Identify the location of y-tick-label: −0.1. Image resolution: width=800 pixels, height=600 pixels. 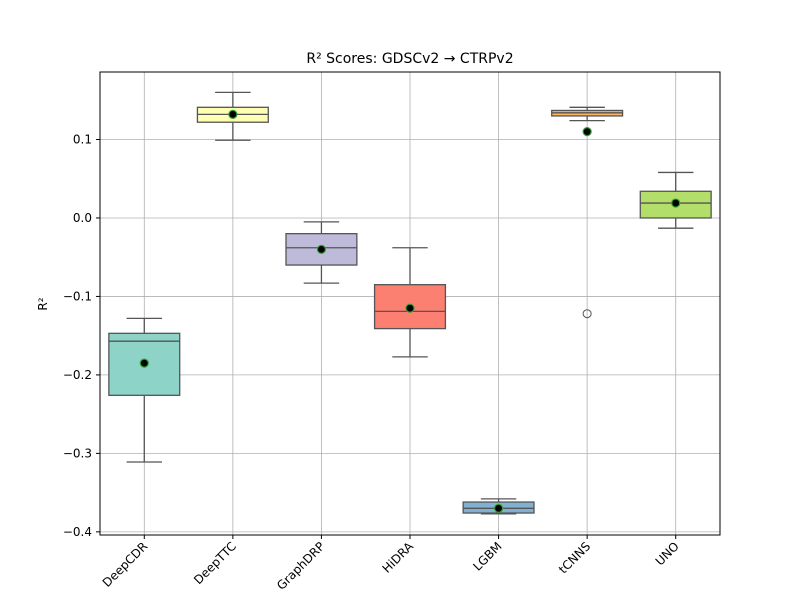
(77, 296).